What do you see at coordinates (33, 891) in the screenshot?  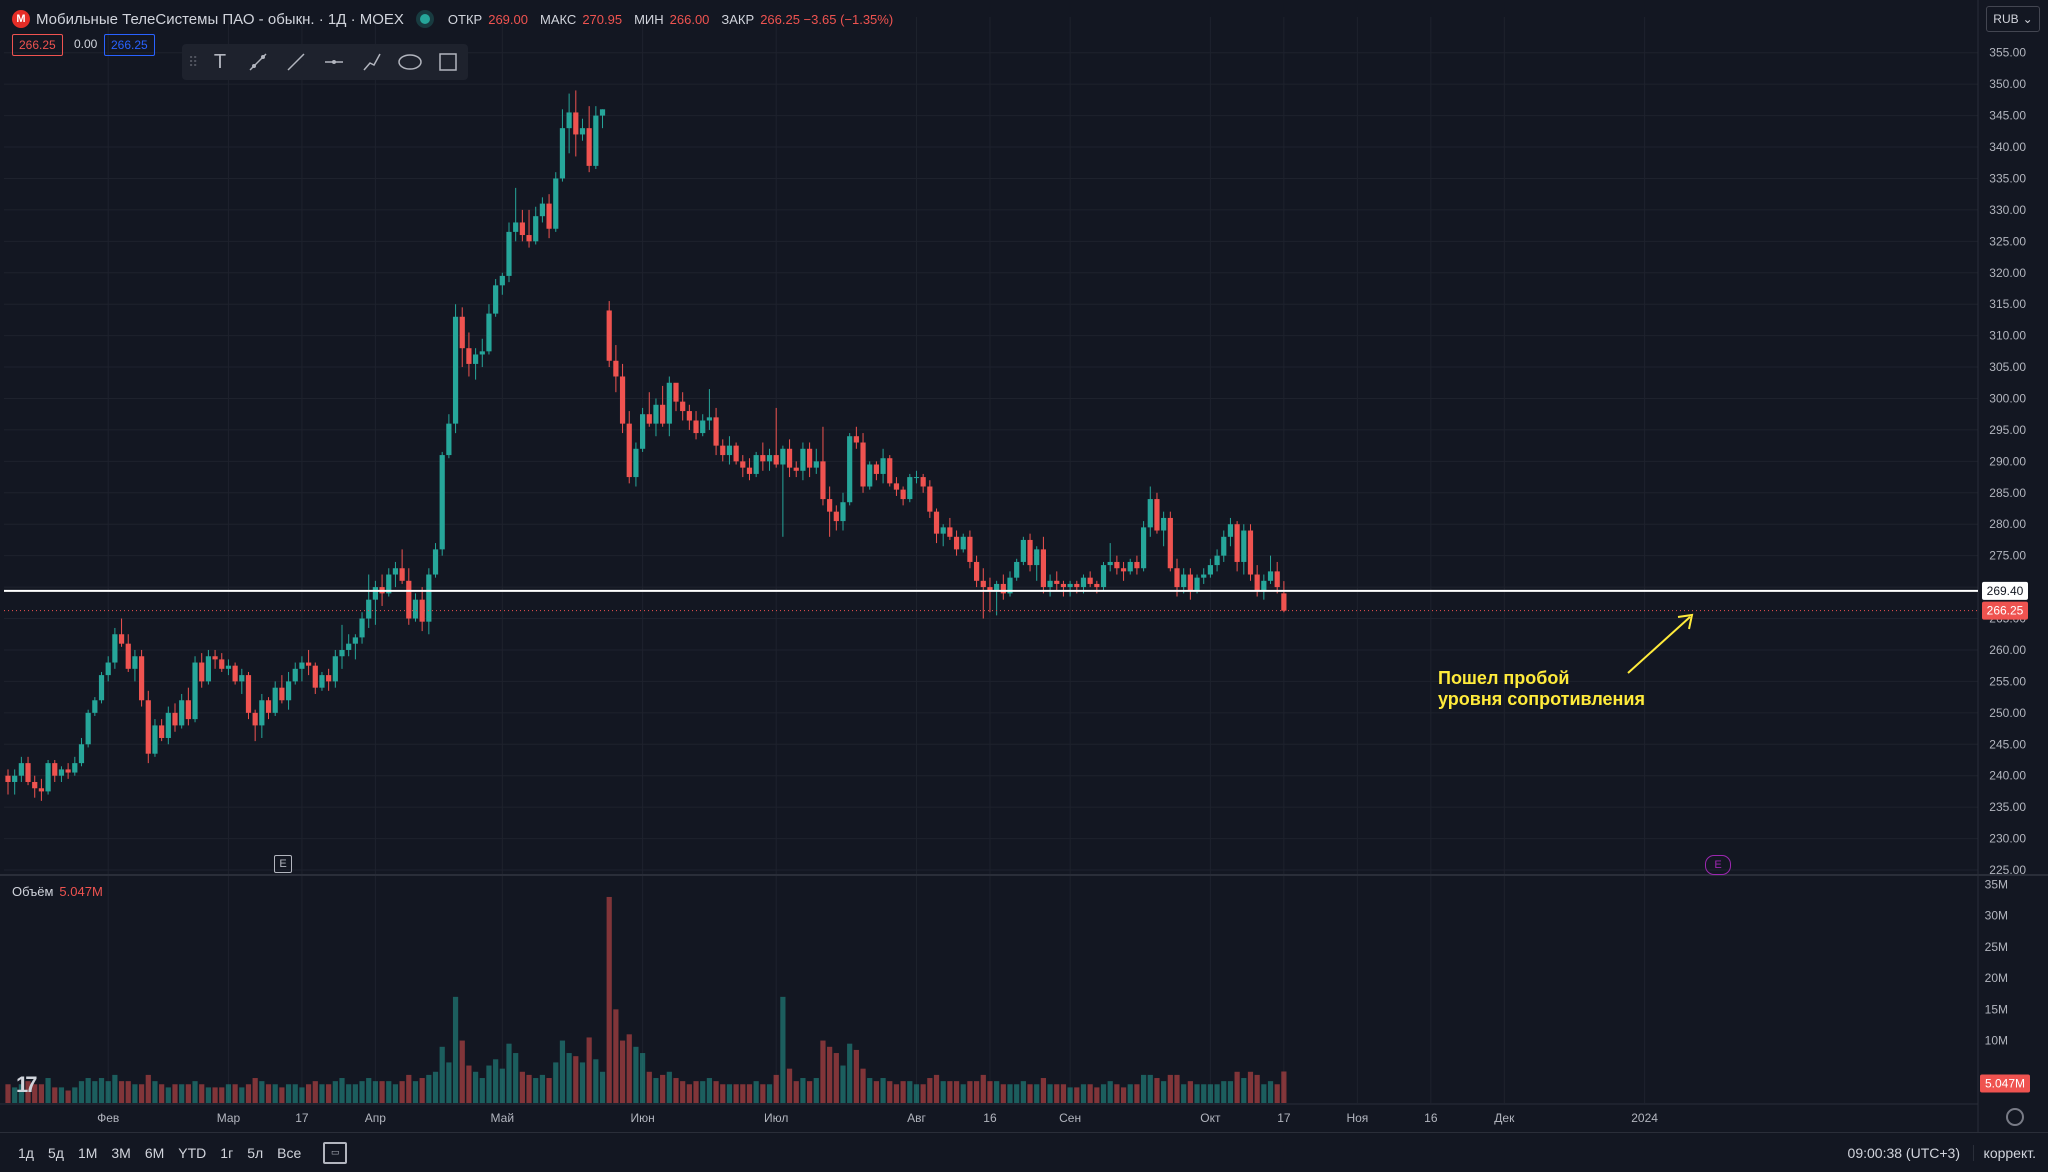 I see `volume-label: Объём` at bounding box center [33, 891].